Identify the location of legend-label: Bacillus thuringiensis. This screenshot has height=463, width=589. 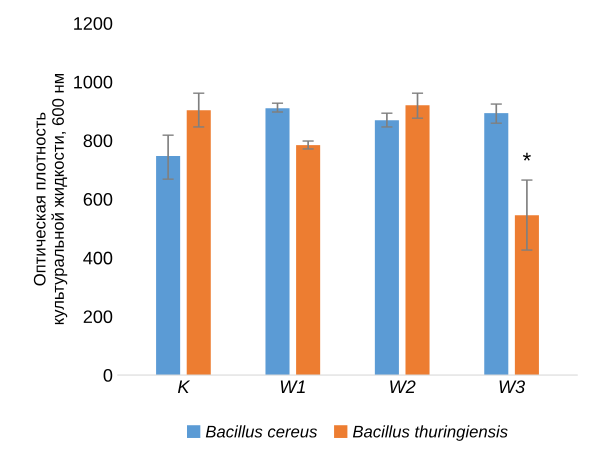
(430, 433).